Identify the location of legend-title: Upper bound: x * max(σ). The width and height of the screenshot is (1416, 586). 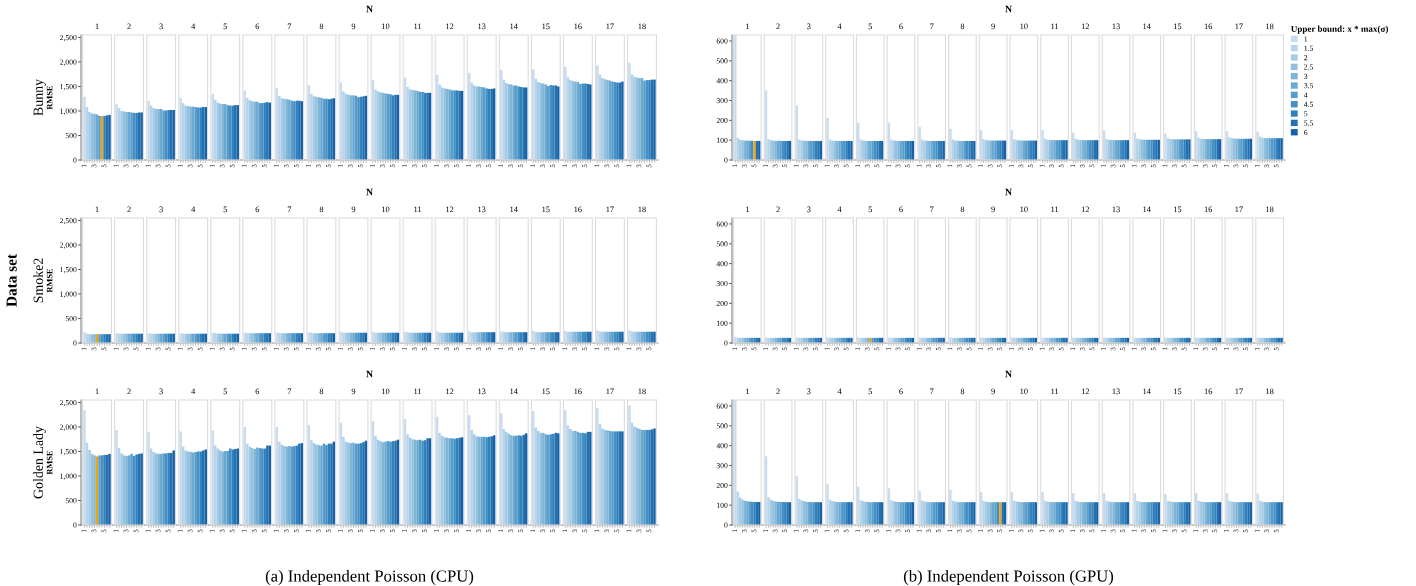
(1339, 29).